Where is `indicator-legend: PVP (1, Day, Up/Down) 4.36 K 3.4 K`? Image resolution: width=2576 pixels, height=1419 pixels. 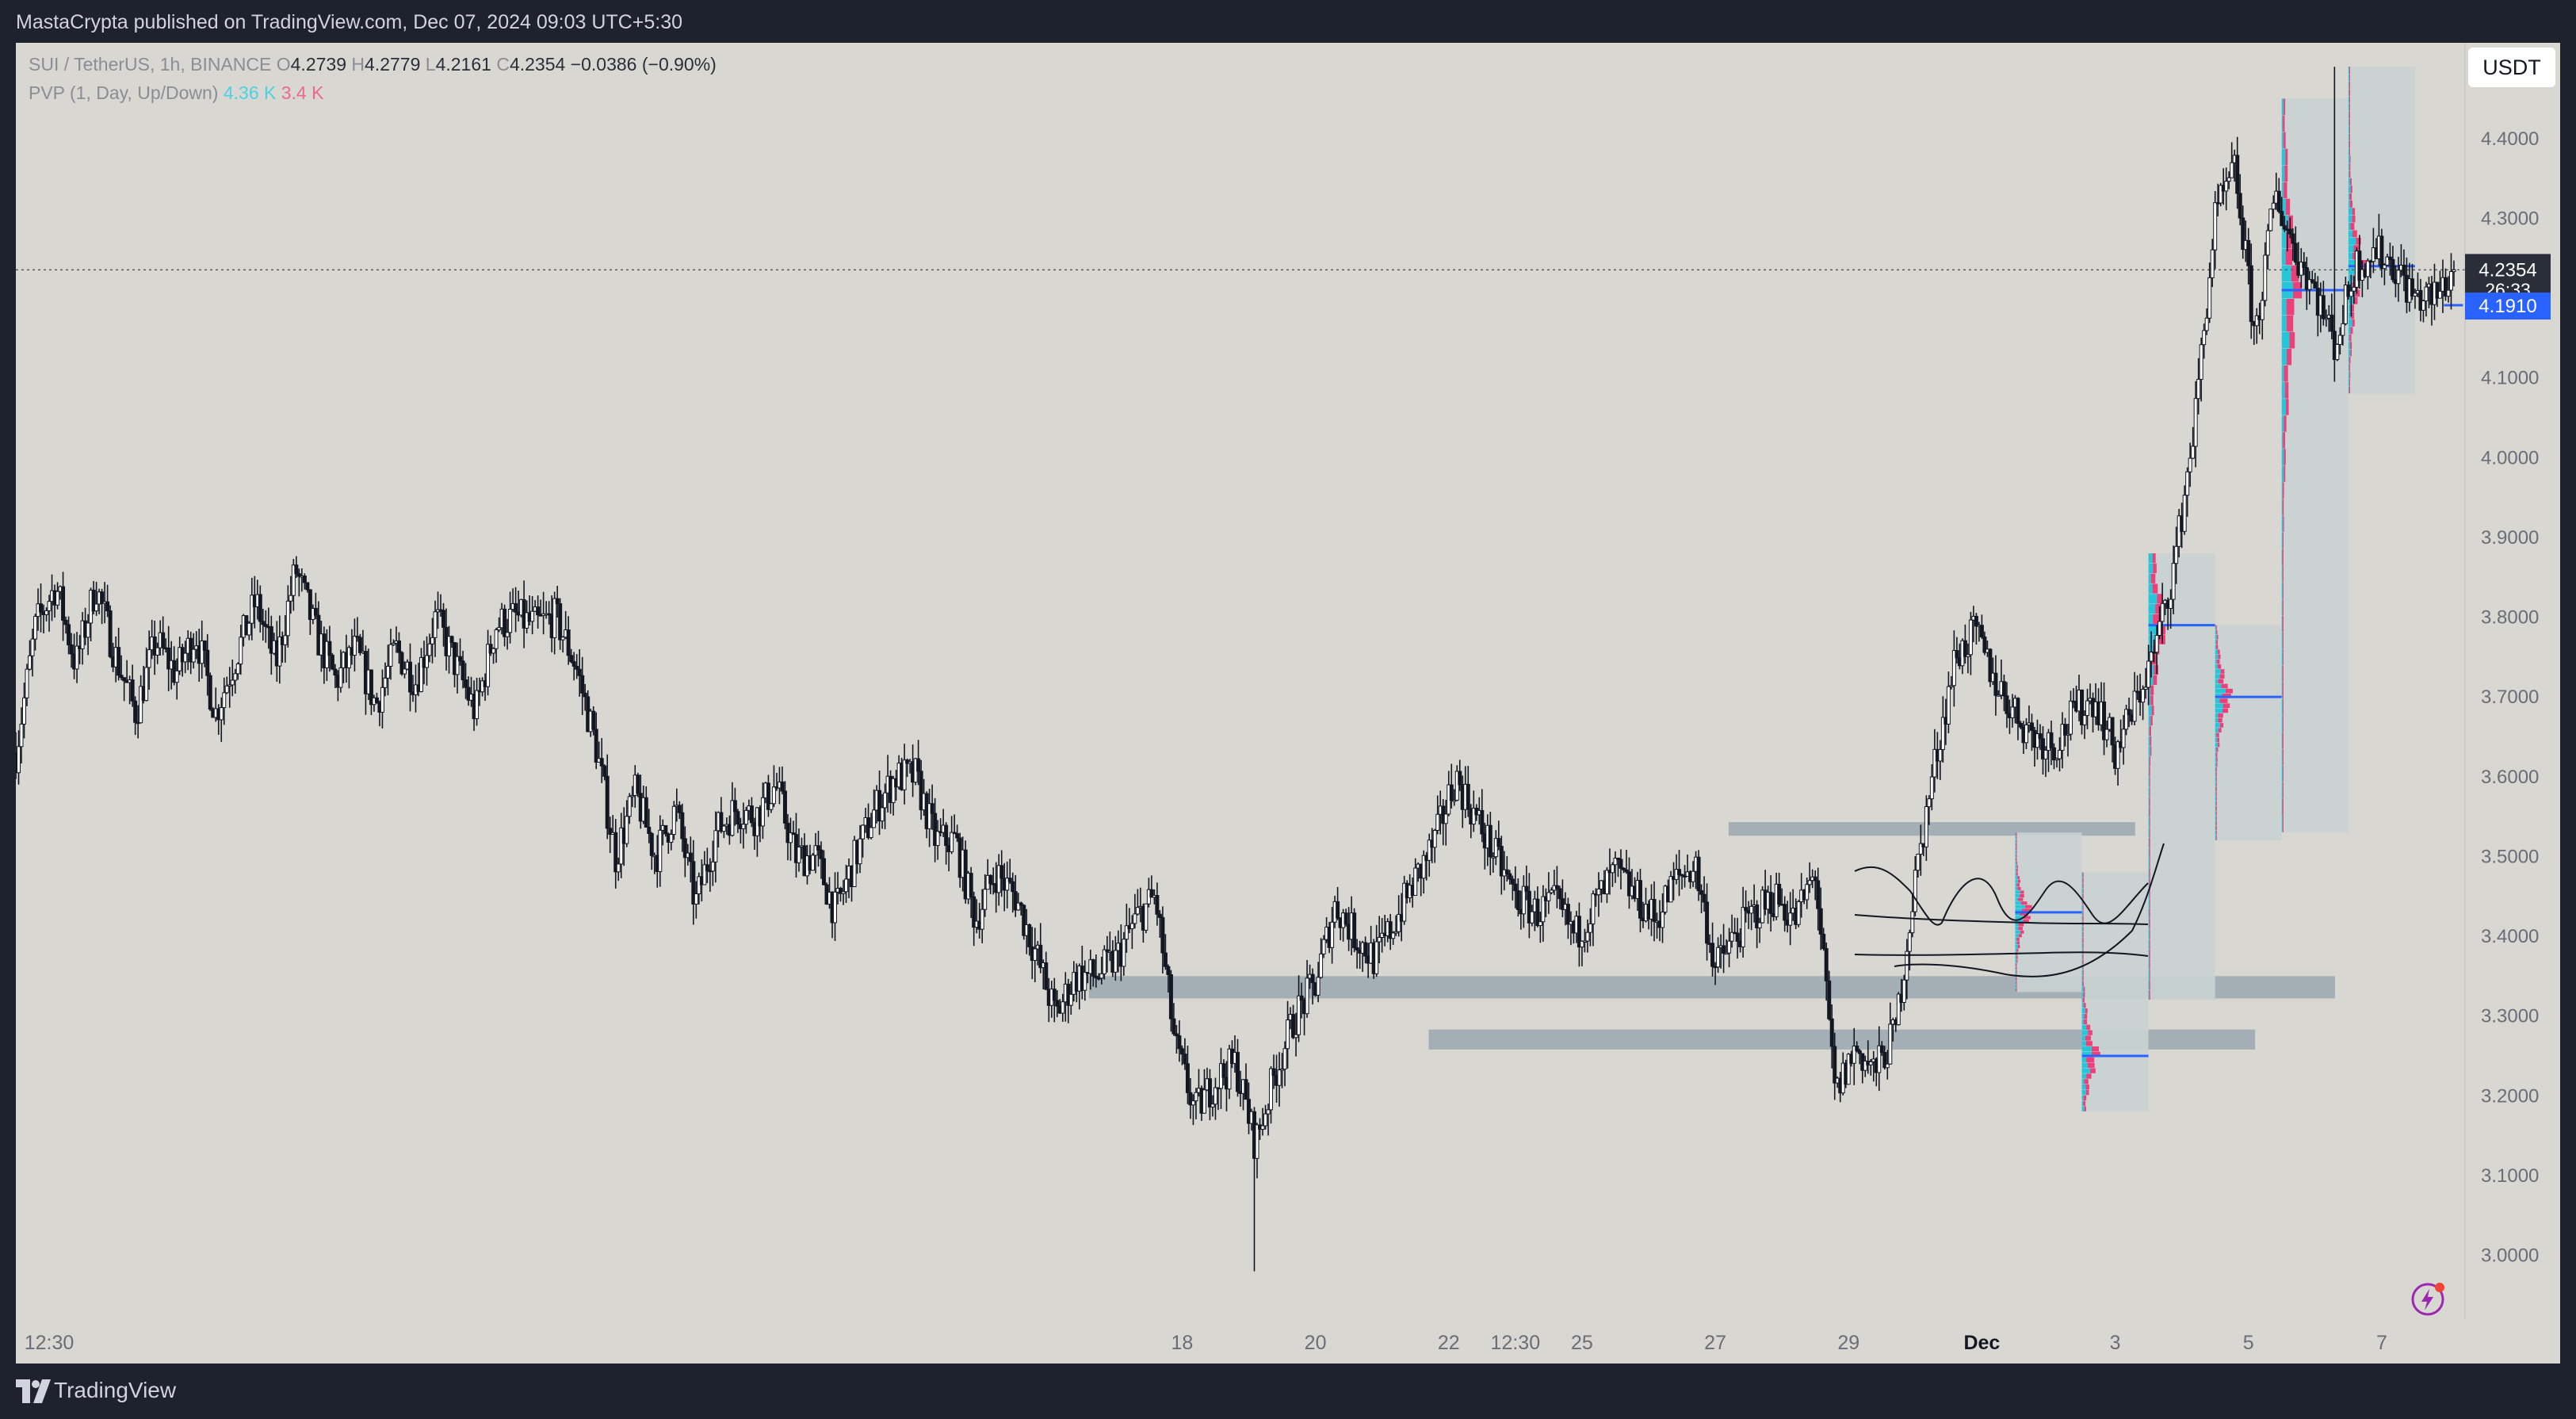 indicator-legend: PVP (1, Day, Up/Down) 4.36 K 3.4 K is located at coordinates (176, 93).